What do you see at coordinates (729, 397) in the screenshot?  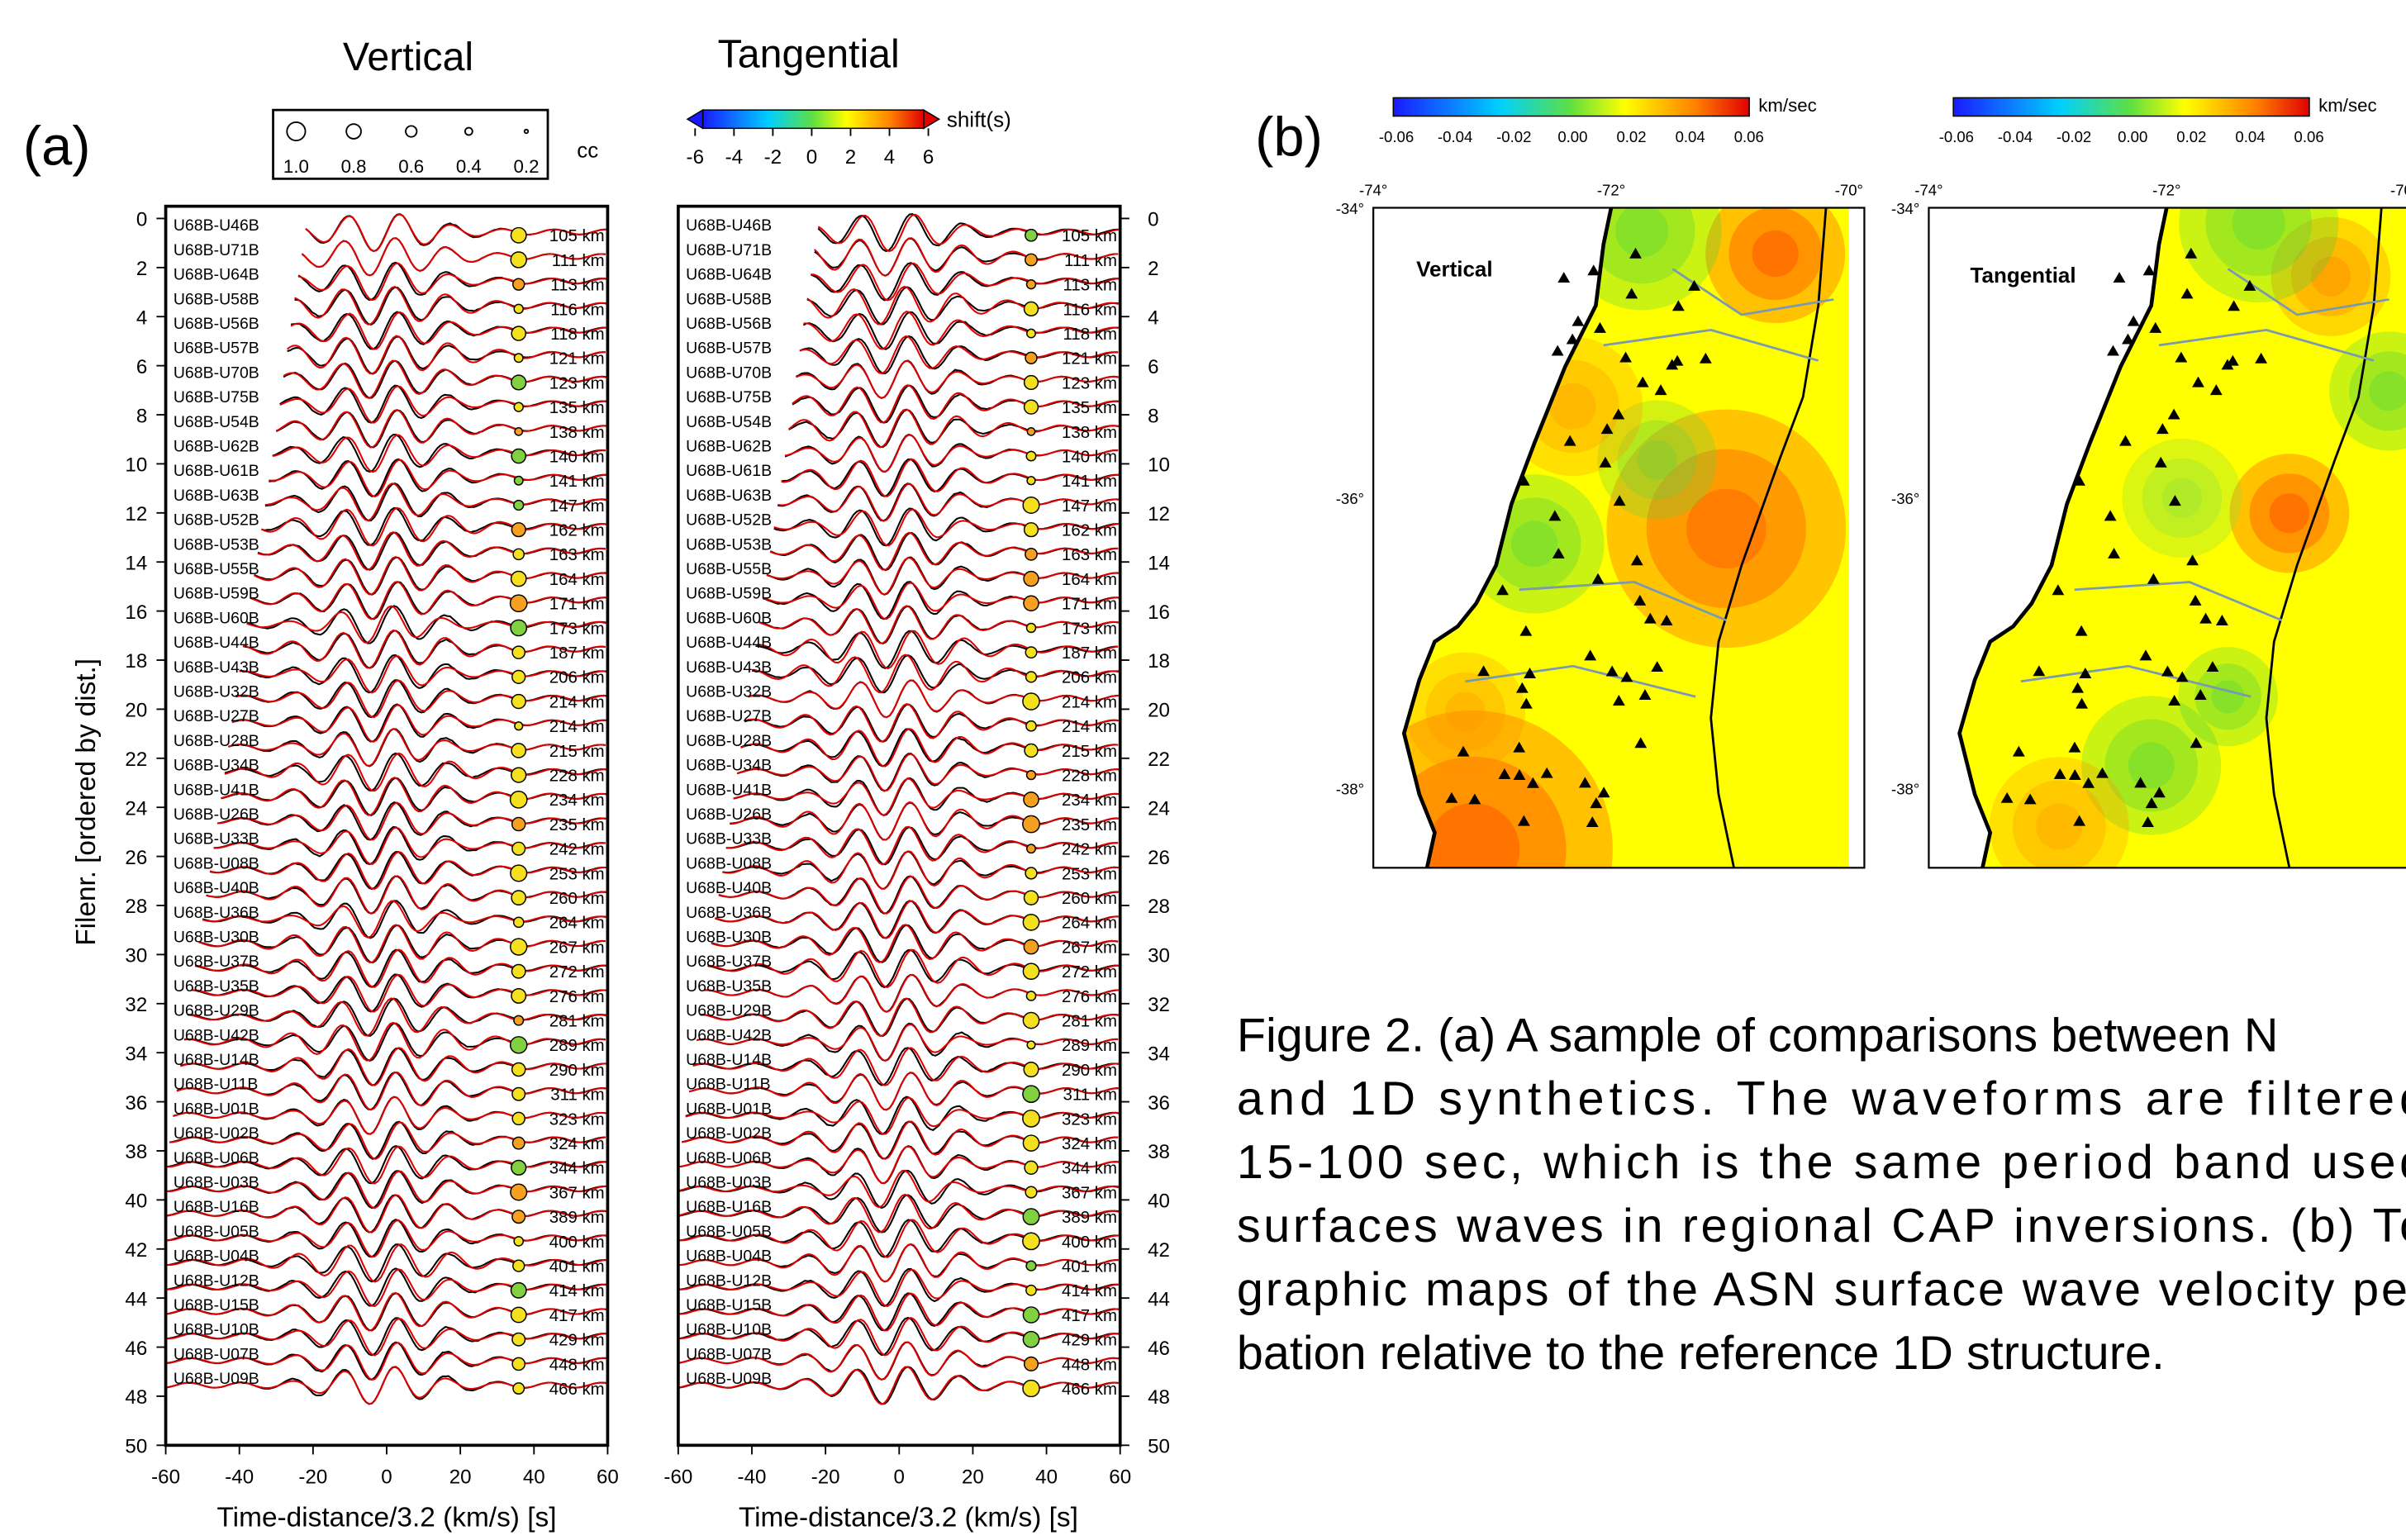 I see `station-label: U68B-U75B` at bounding box center [729, 397].